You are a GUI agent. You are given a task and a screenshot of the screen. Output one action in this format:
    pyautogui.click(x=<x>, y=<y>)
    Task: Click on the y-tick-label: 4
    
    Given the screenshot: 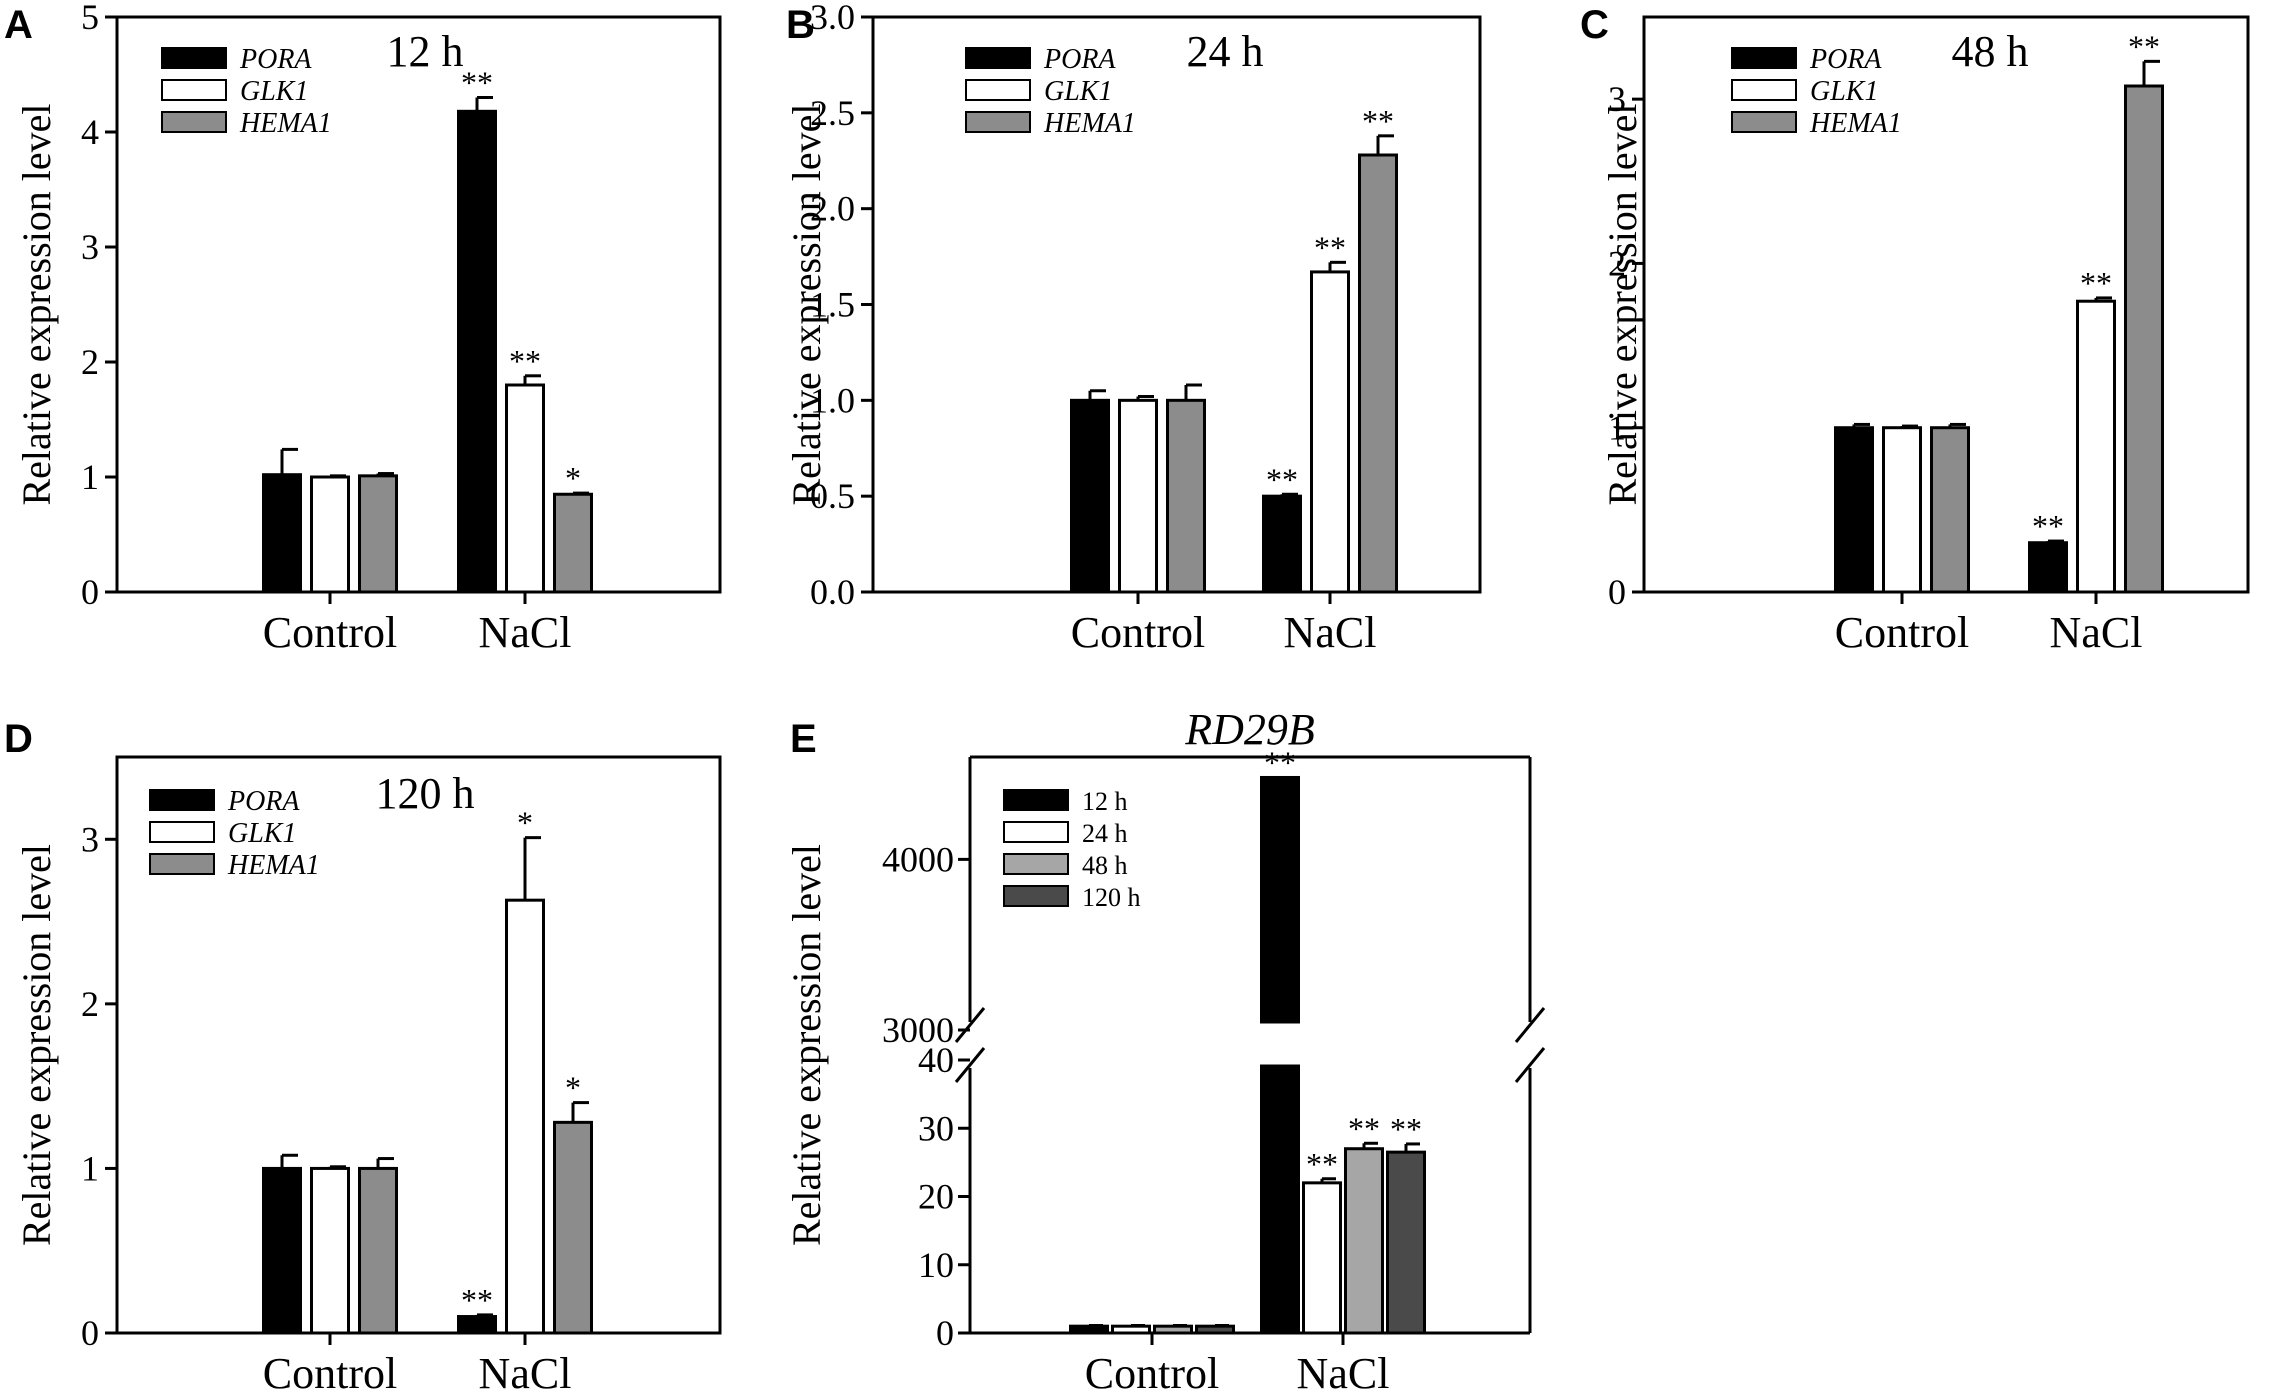 What is the action you would take?
    pyautogui.click(x=90, y=132)
    